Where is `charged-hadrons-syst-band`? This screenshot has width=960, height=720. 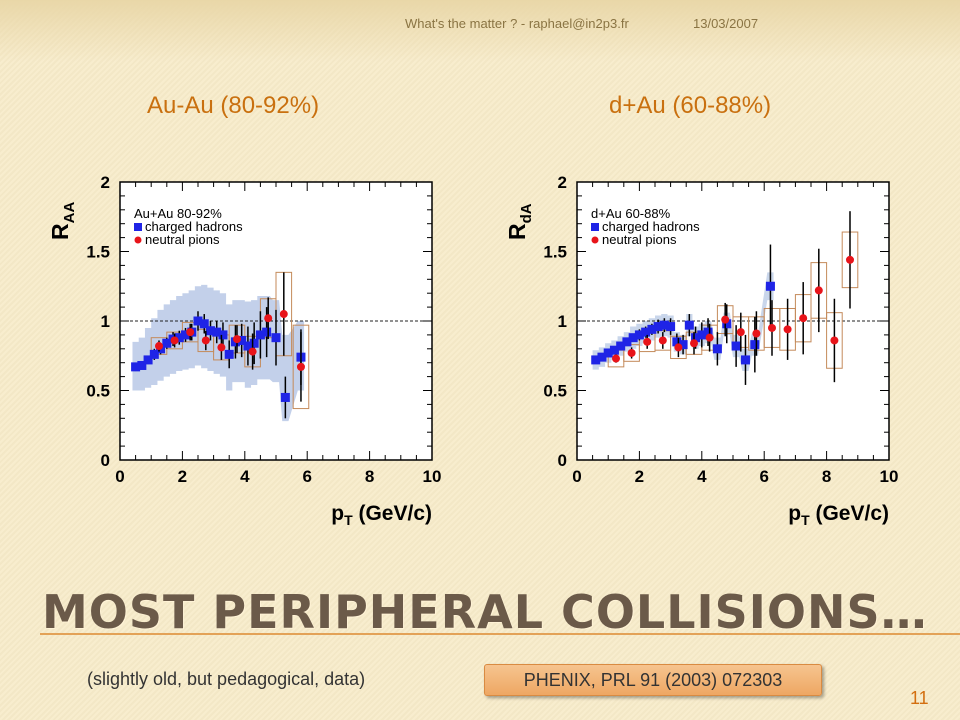
charged-hadrons-syst-band is located at coordinates (218, 353).